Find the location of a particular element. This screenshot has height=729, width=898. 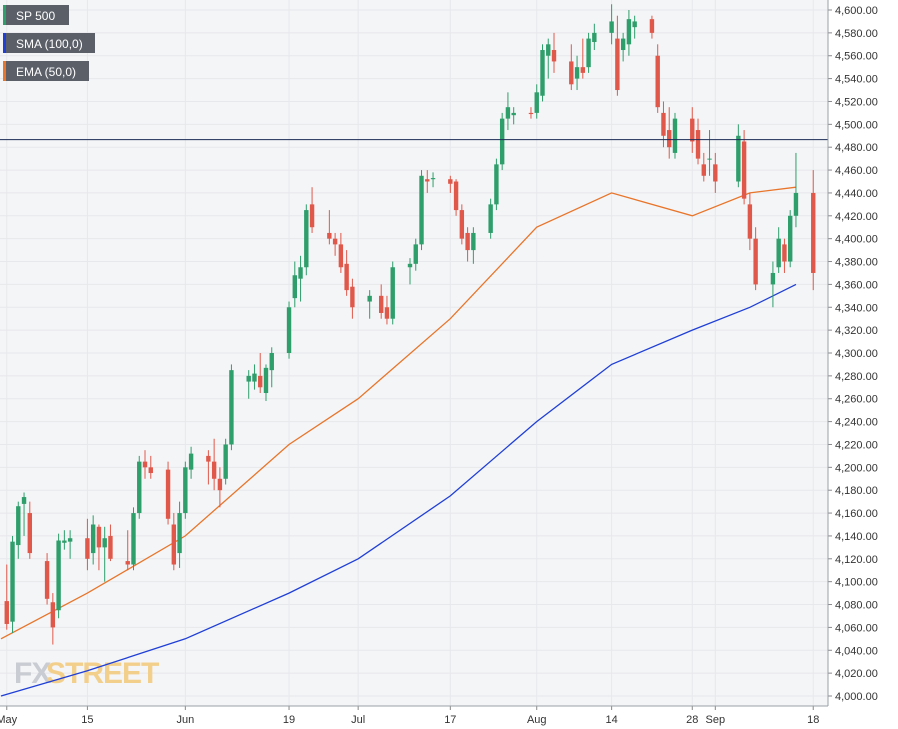

x-tick-label: May is located at coordinates (9, 720).